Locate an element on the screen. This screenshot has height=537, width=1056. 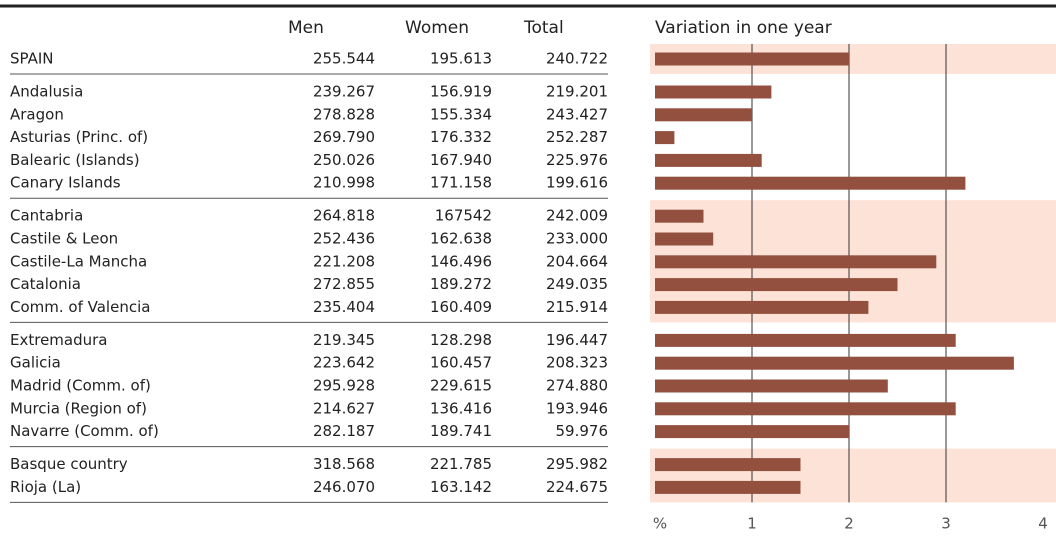
cell-total: 219.201 is located at coordinates (577, 92).